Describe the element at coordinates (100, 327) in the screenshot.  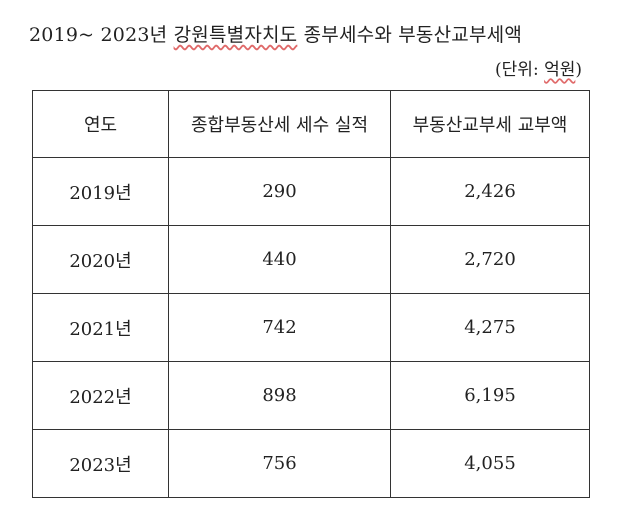
I see `cell-year: 2021년` at that location.